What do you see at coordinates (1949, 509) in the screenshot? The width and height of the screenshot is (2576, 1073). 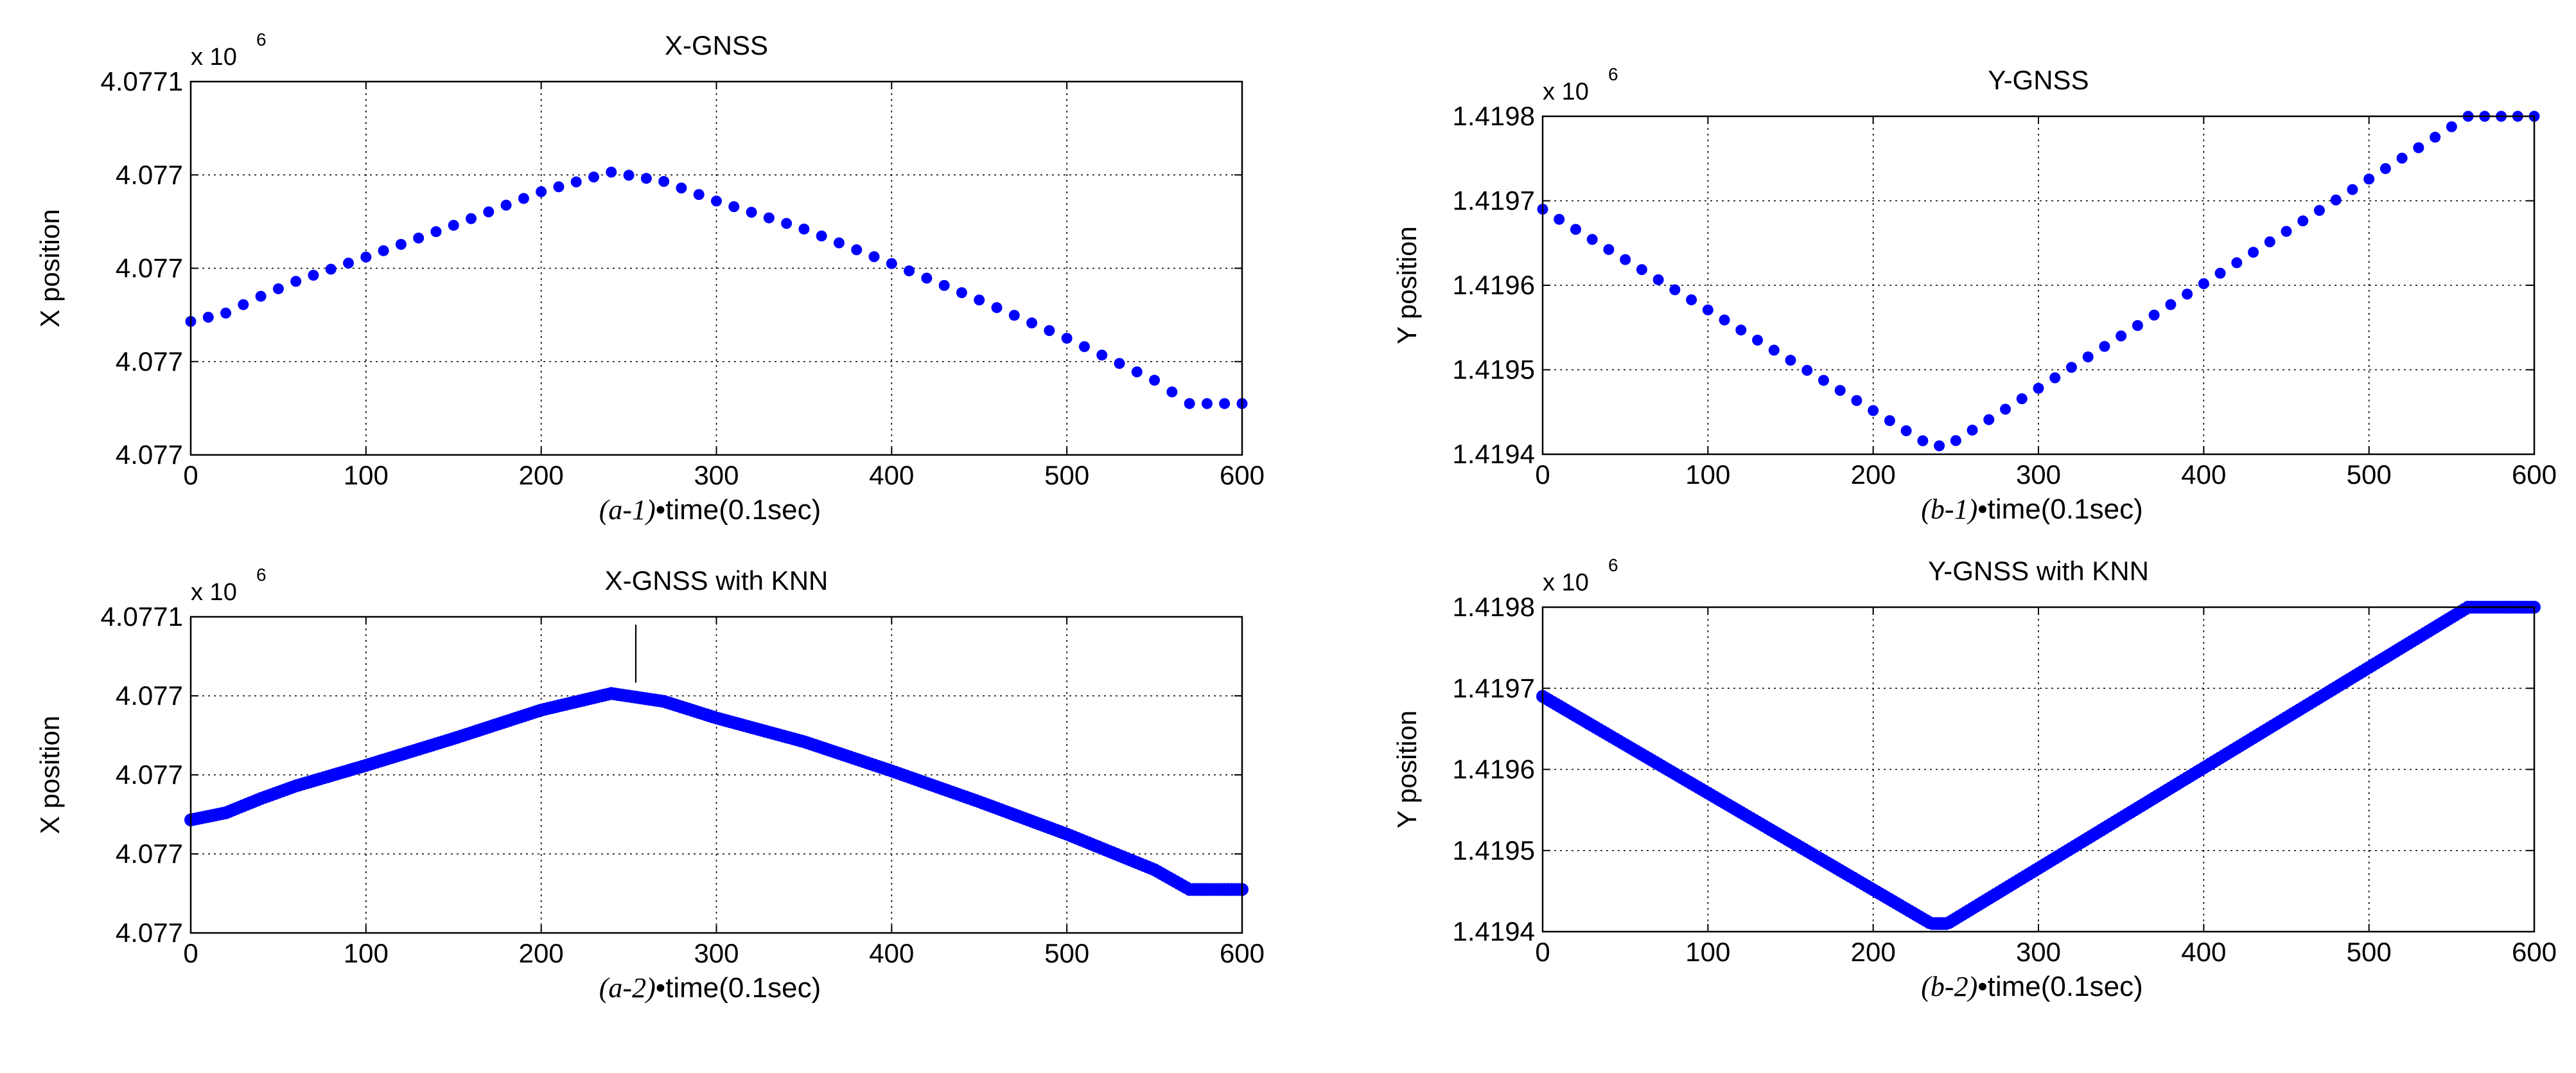 I see `panel-tag: (b-1)` at bounding box center [1949, 509].